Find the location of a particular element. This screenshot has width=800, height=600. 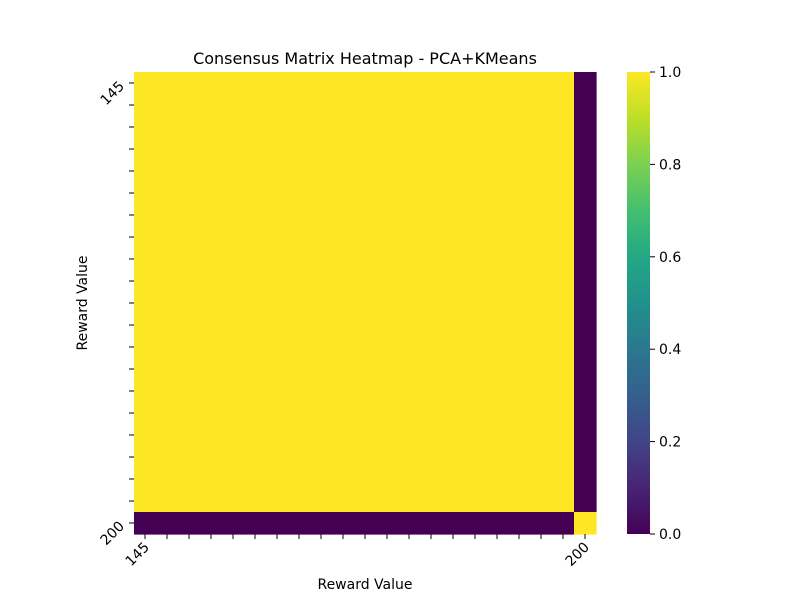

y-tick-label: 145 is located at coordinates (113, 94).